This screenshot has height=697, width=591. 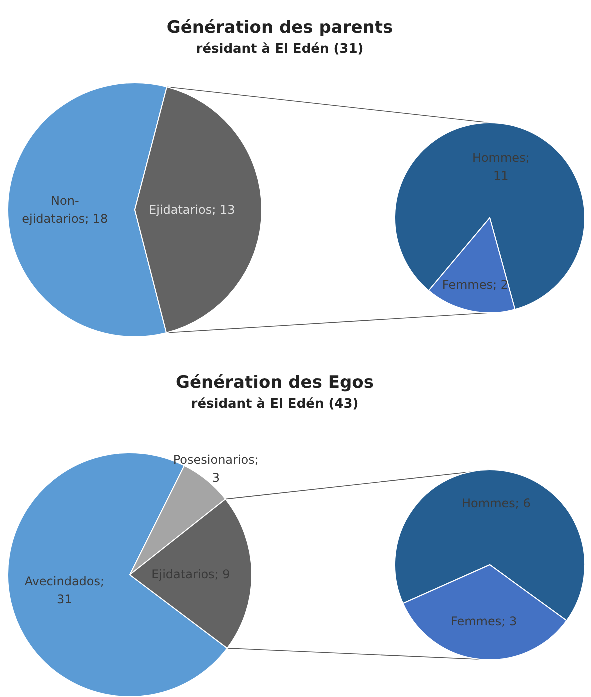 I want to click on chart-title: Génération des parents, so click(x=280, y=28).